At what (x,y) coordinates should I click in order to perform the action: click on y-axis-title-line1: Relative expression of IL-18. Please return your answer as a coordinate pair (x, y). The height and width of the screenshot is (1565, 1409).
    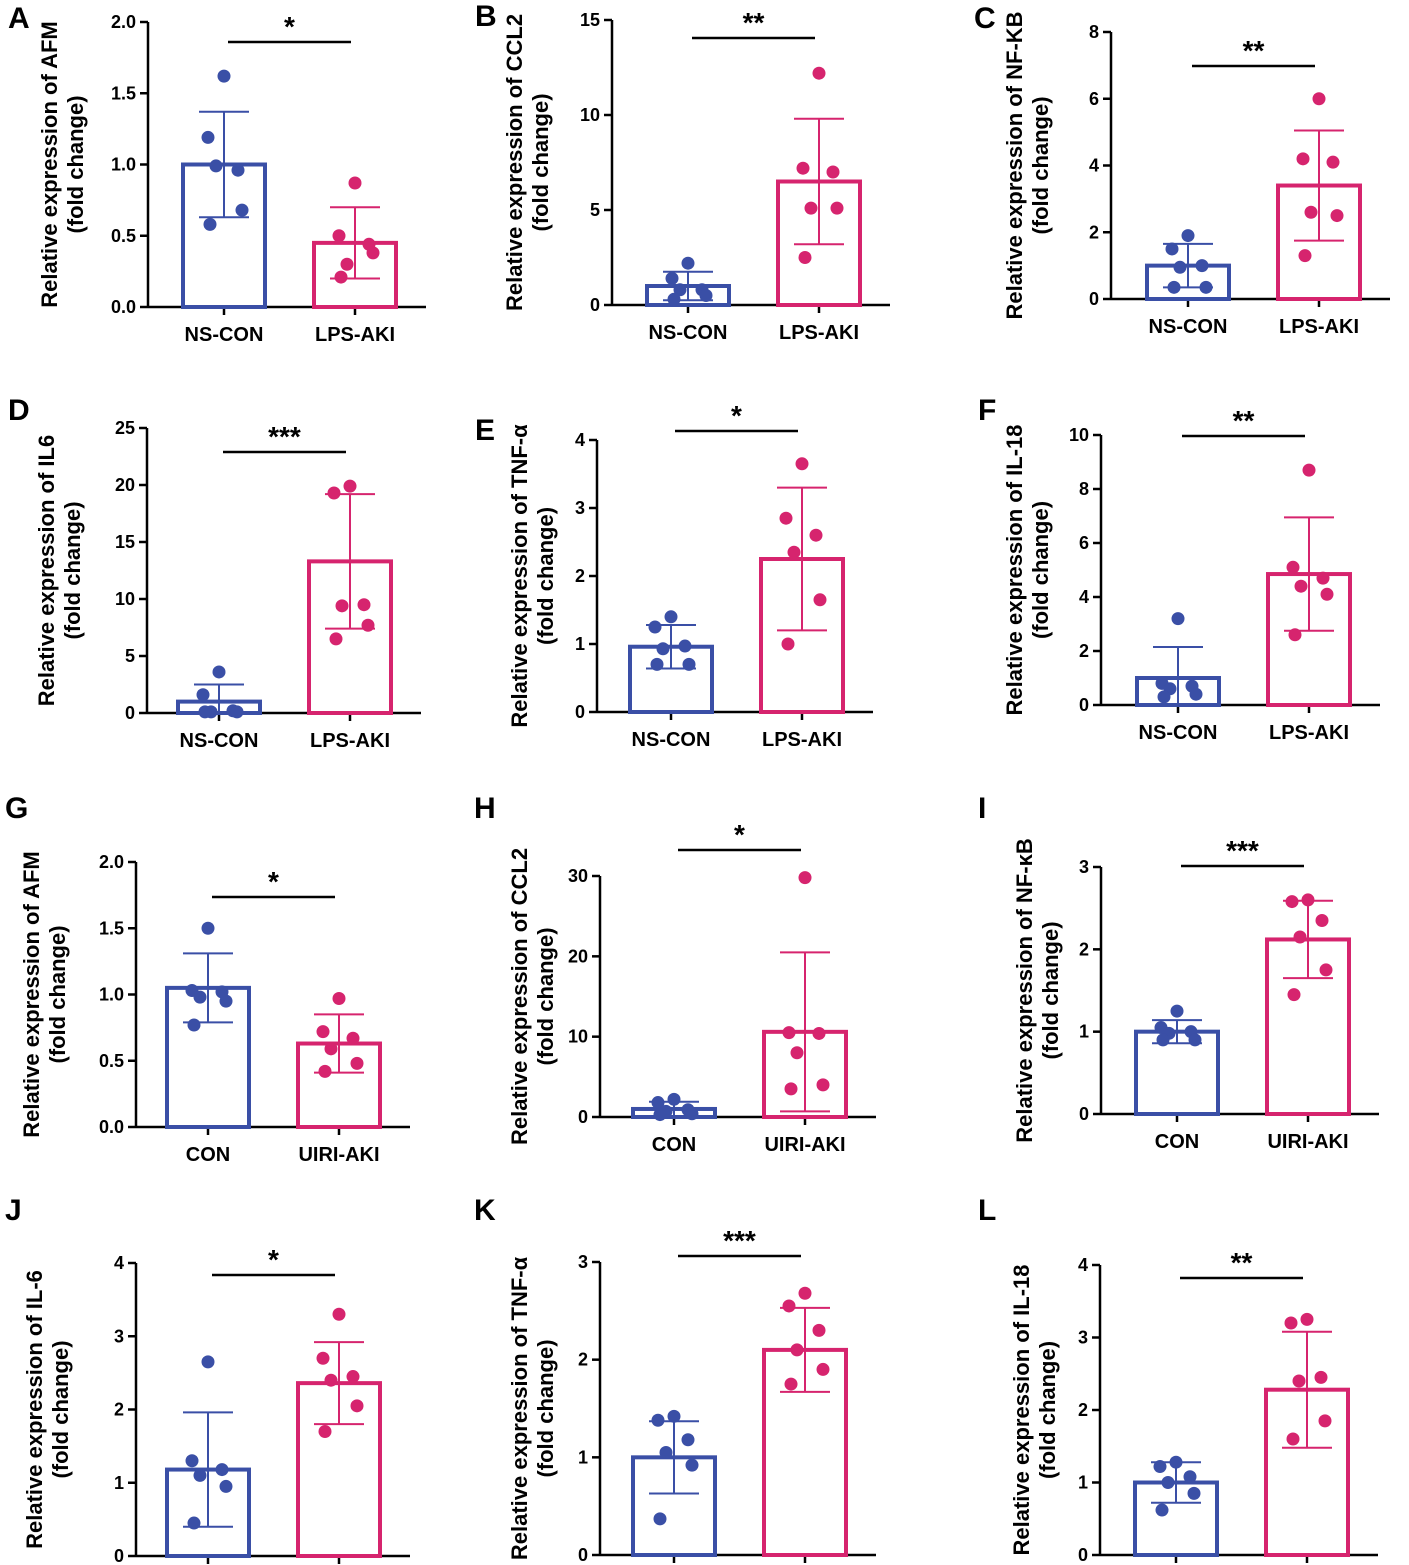
    Looking at the image, I should click on (1021, 1410).